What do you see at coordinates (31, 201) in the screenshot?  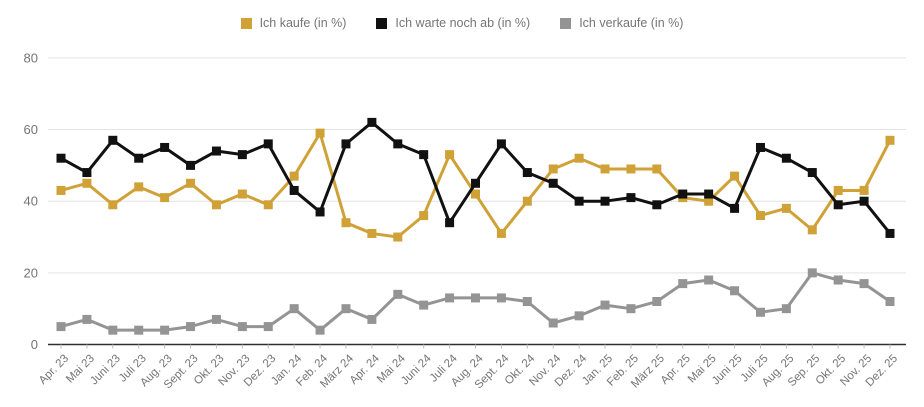 I see `y-axis-label: 40` at bounding box center [31, 201].